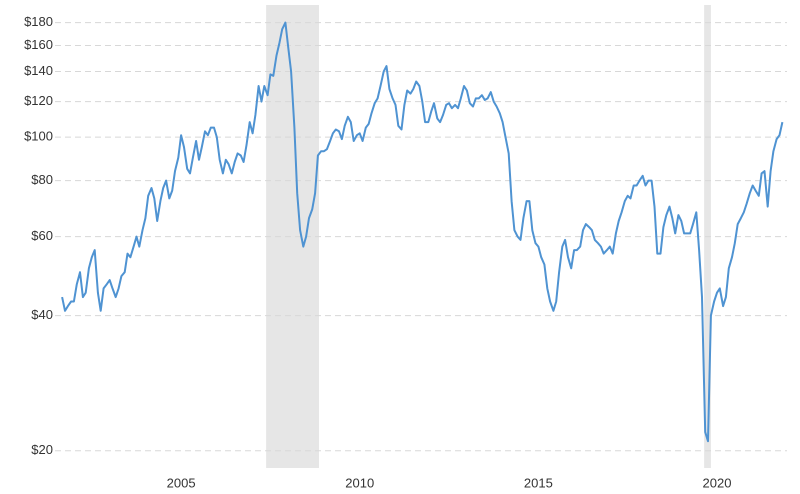 The width and height of the screenshot is (800, 494). I want to click on y-tick-label: $60, so click(42, 235).